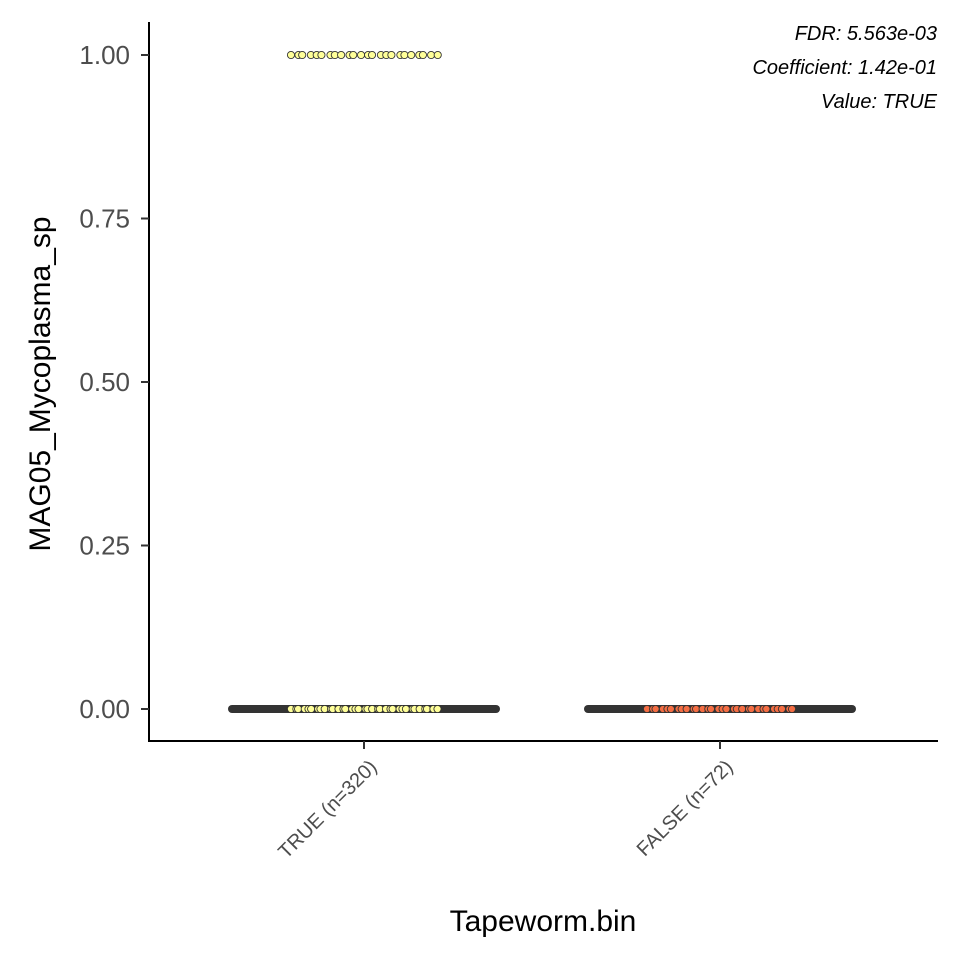  I want to click on x-axis-ticks: TRUE (n=320) FALSE (n=72), so click(506, 802).